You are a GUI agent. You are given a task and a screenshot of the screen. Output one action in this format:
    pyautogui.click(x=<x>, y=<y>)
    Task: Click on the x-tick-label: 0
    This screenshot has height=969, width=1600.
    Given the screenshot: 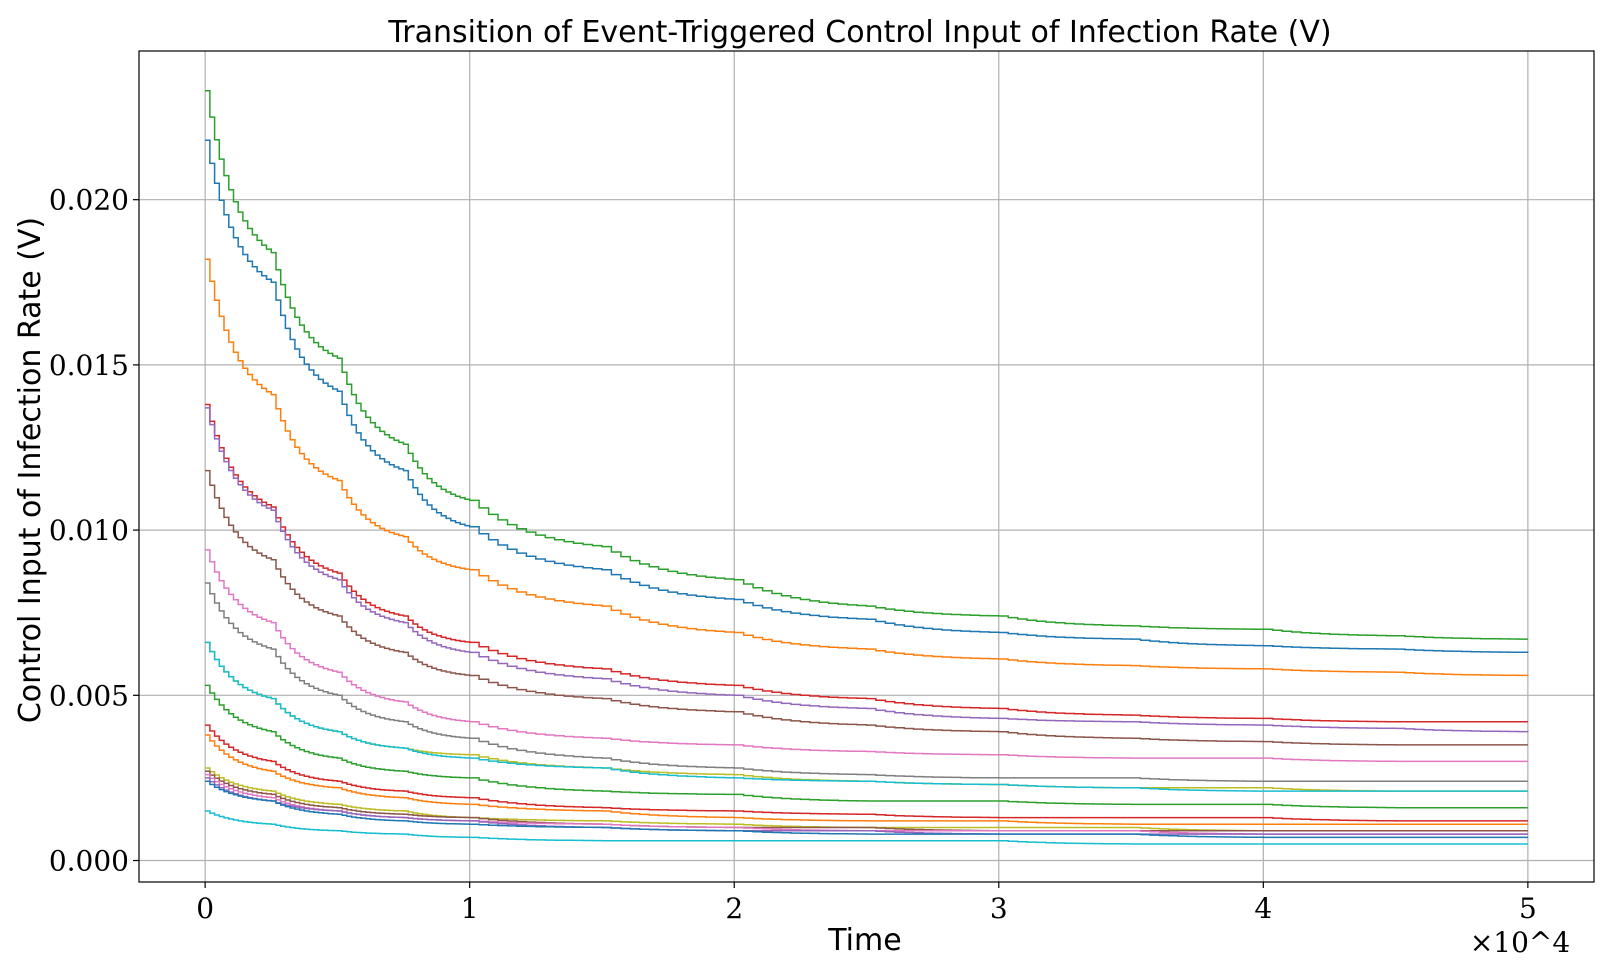 What is the action you would take?
    pyautogui.click(x=205, y=908)
    